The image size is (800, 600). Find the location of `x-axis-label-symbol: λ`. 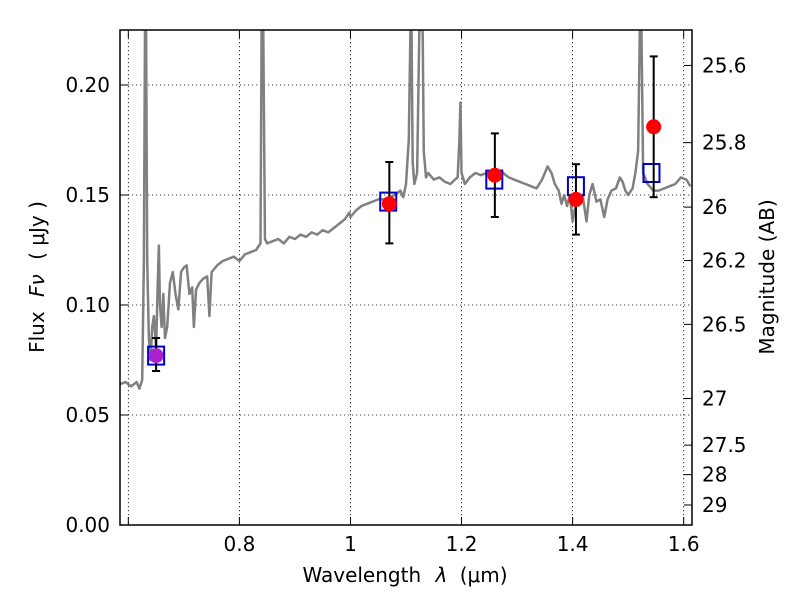

x-axis-label-symbol: λ is located at coordinates (441, 575).